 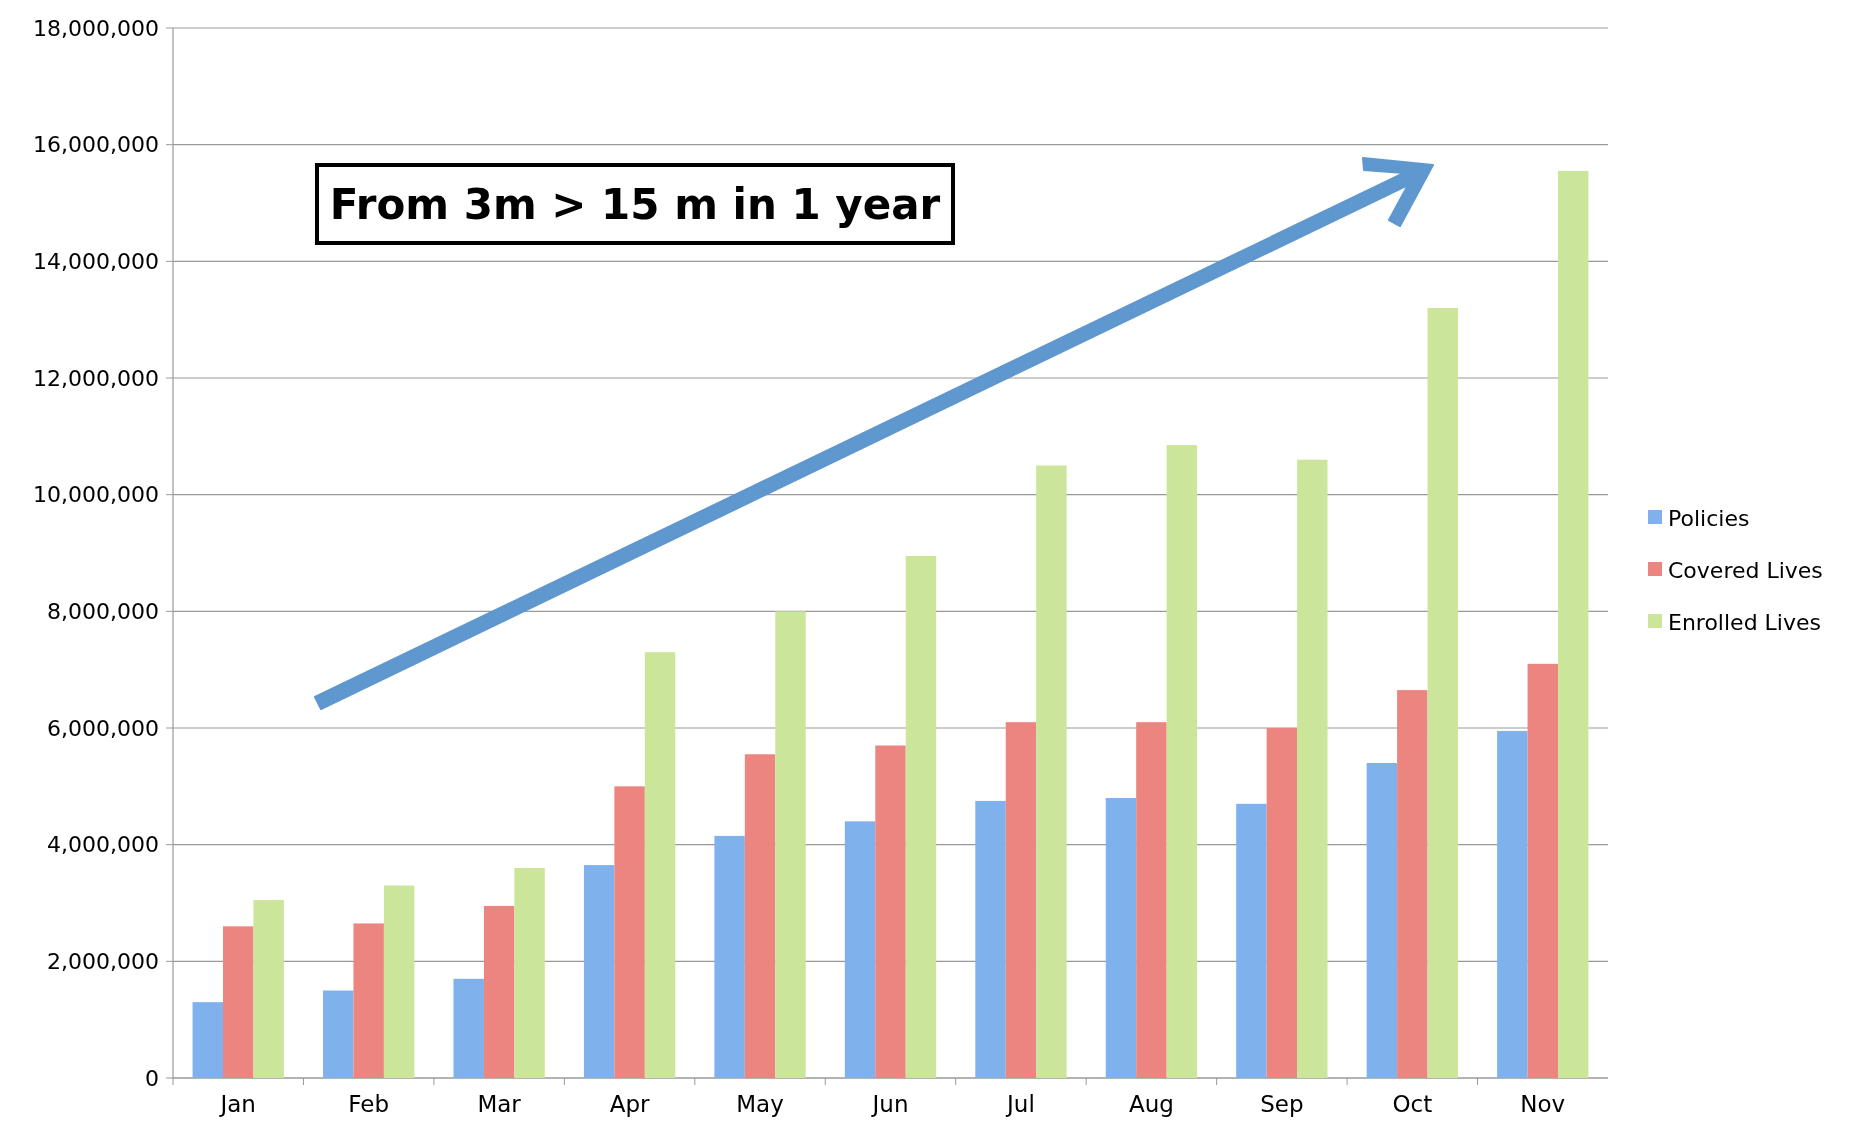 What do you see at coordinates (103, 962) in the screenshot?
I see `y-tick-label: 2,000,000` at bounding box center [103, 962].